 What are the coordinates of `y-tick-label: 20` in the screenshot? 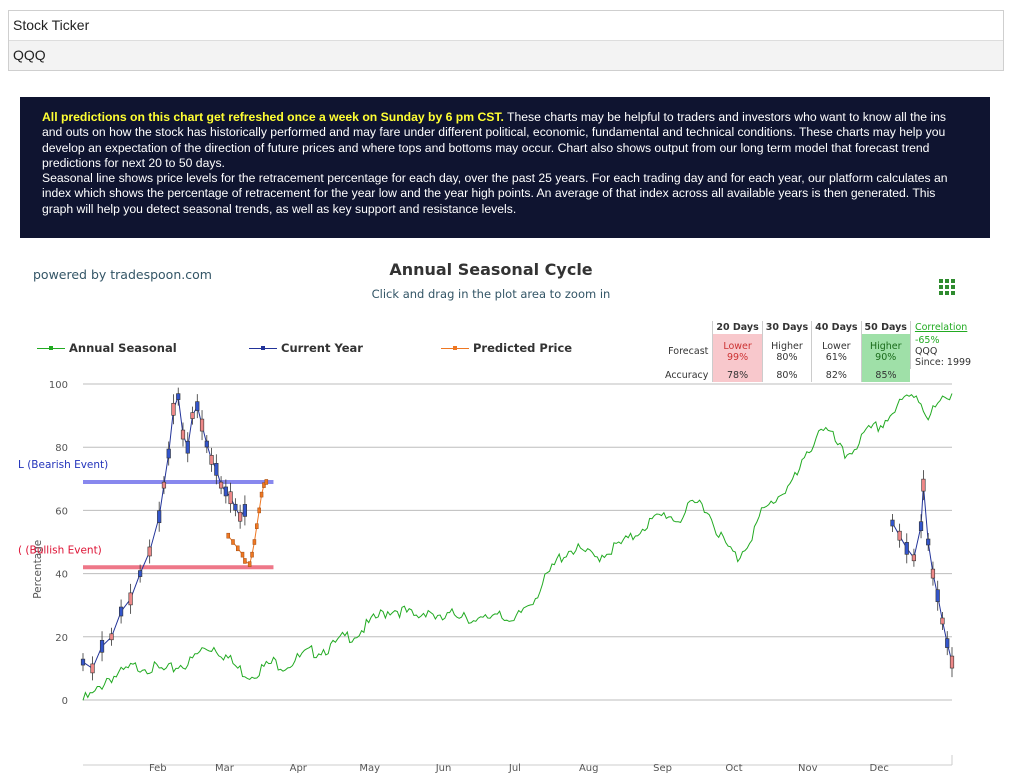 It's located at (61, 638).